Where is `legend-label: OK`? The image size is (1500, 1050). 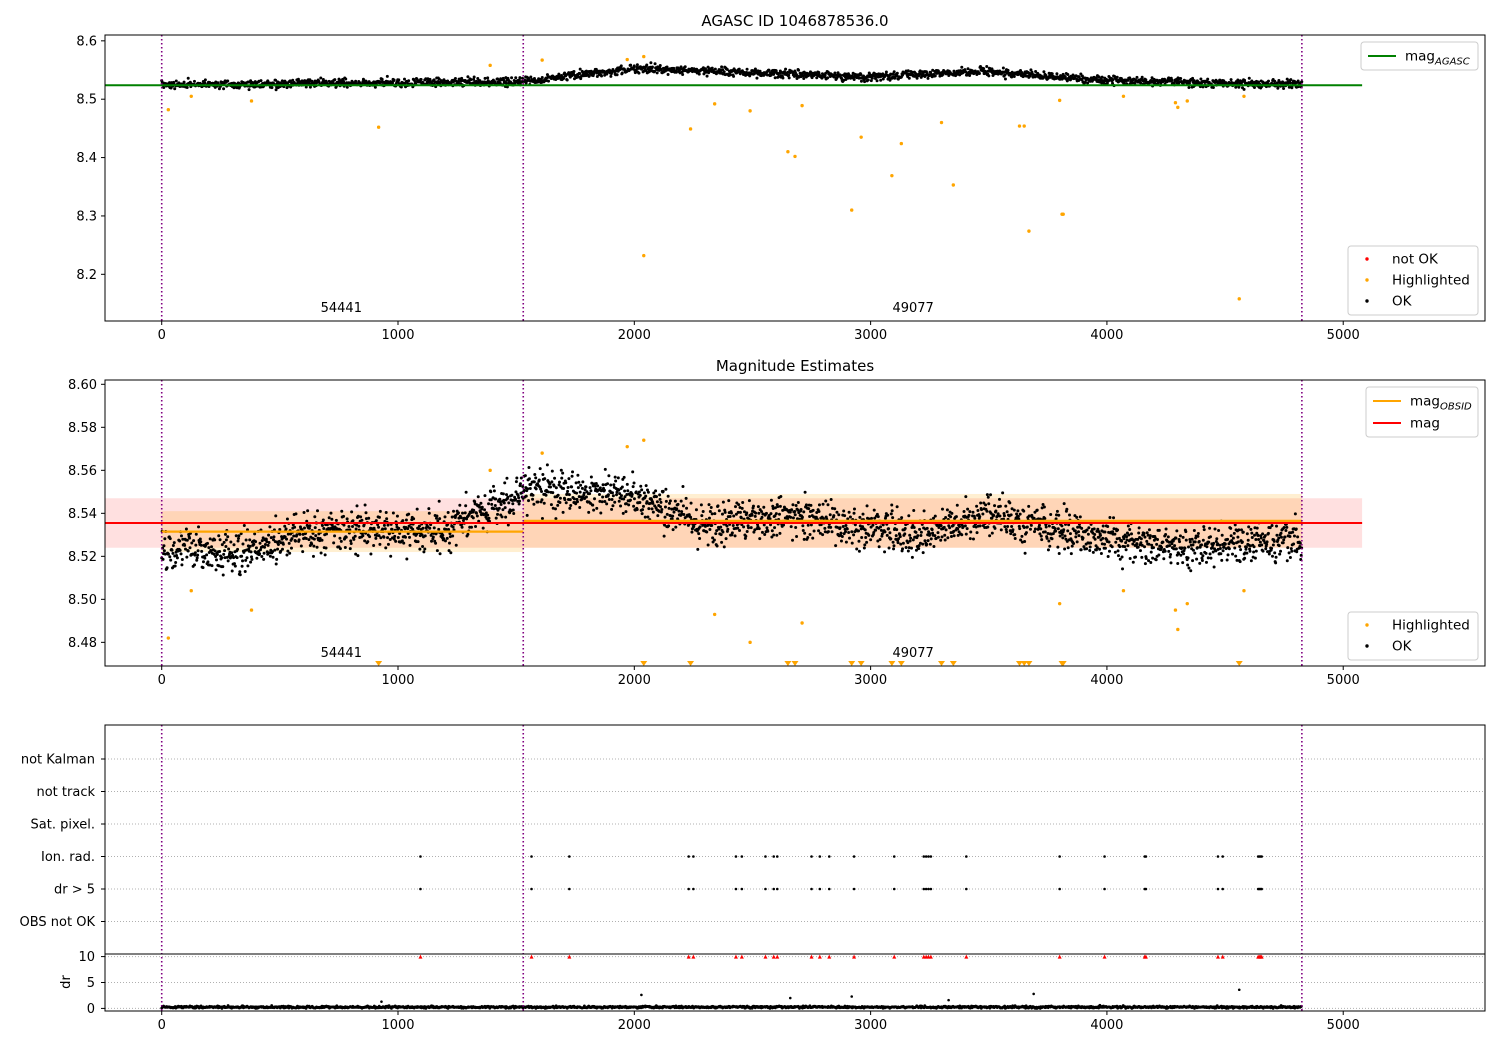 legend-label: OK is located at coordinates (1402, 647).